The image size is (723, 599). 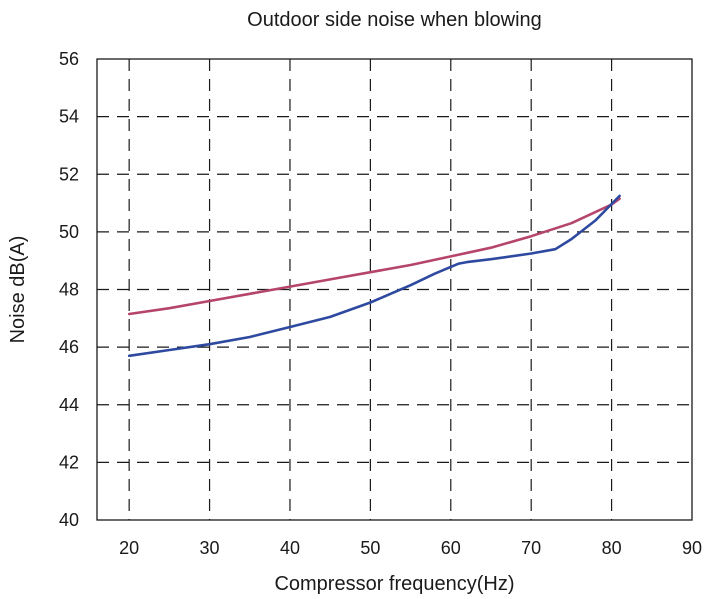 I want to click on x-tick-label: 30, so click(x=210, y=548).